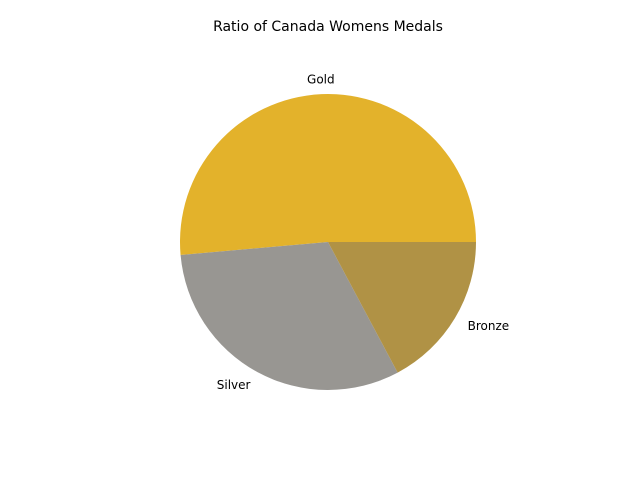 This screenshot has height=480, width=640. What do you see at coordinates (328, 27) in the screenshot?
I see `chart-title: Ratio of Canada Womens Medals` at bounding box center [328, 27].